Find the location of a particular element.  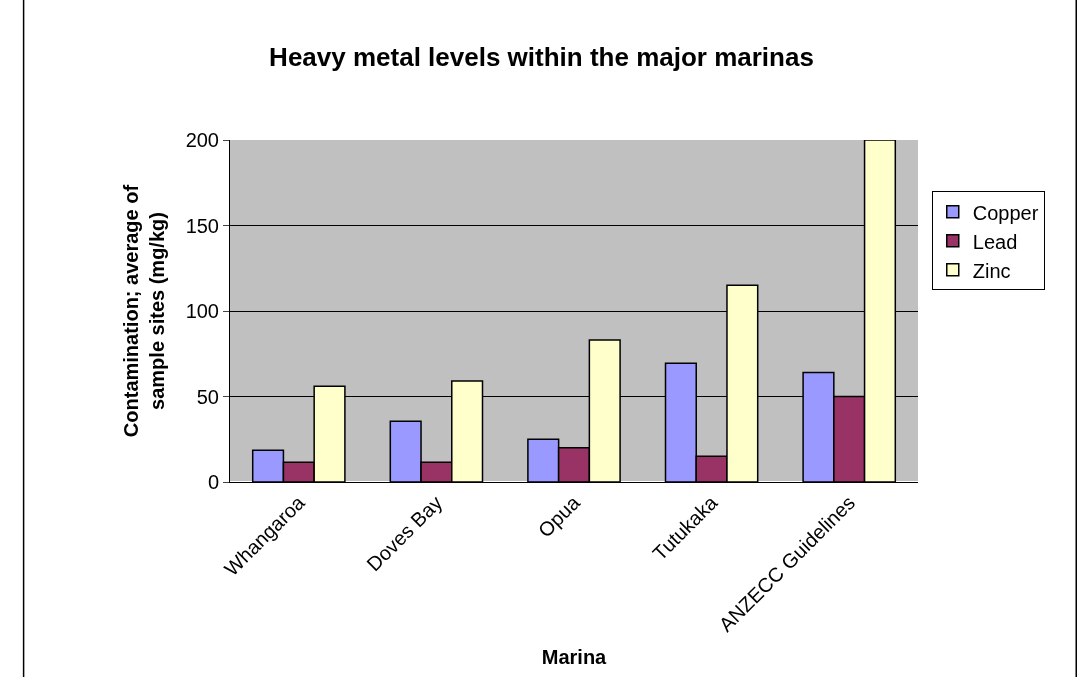

x-axis-title: Marina is located at coordinates (574, 657).